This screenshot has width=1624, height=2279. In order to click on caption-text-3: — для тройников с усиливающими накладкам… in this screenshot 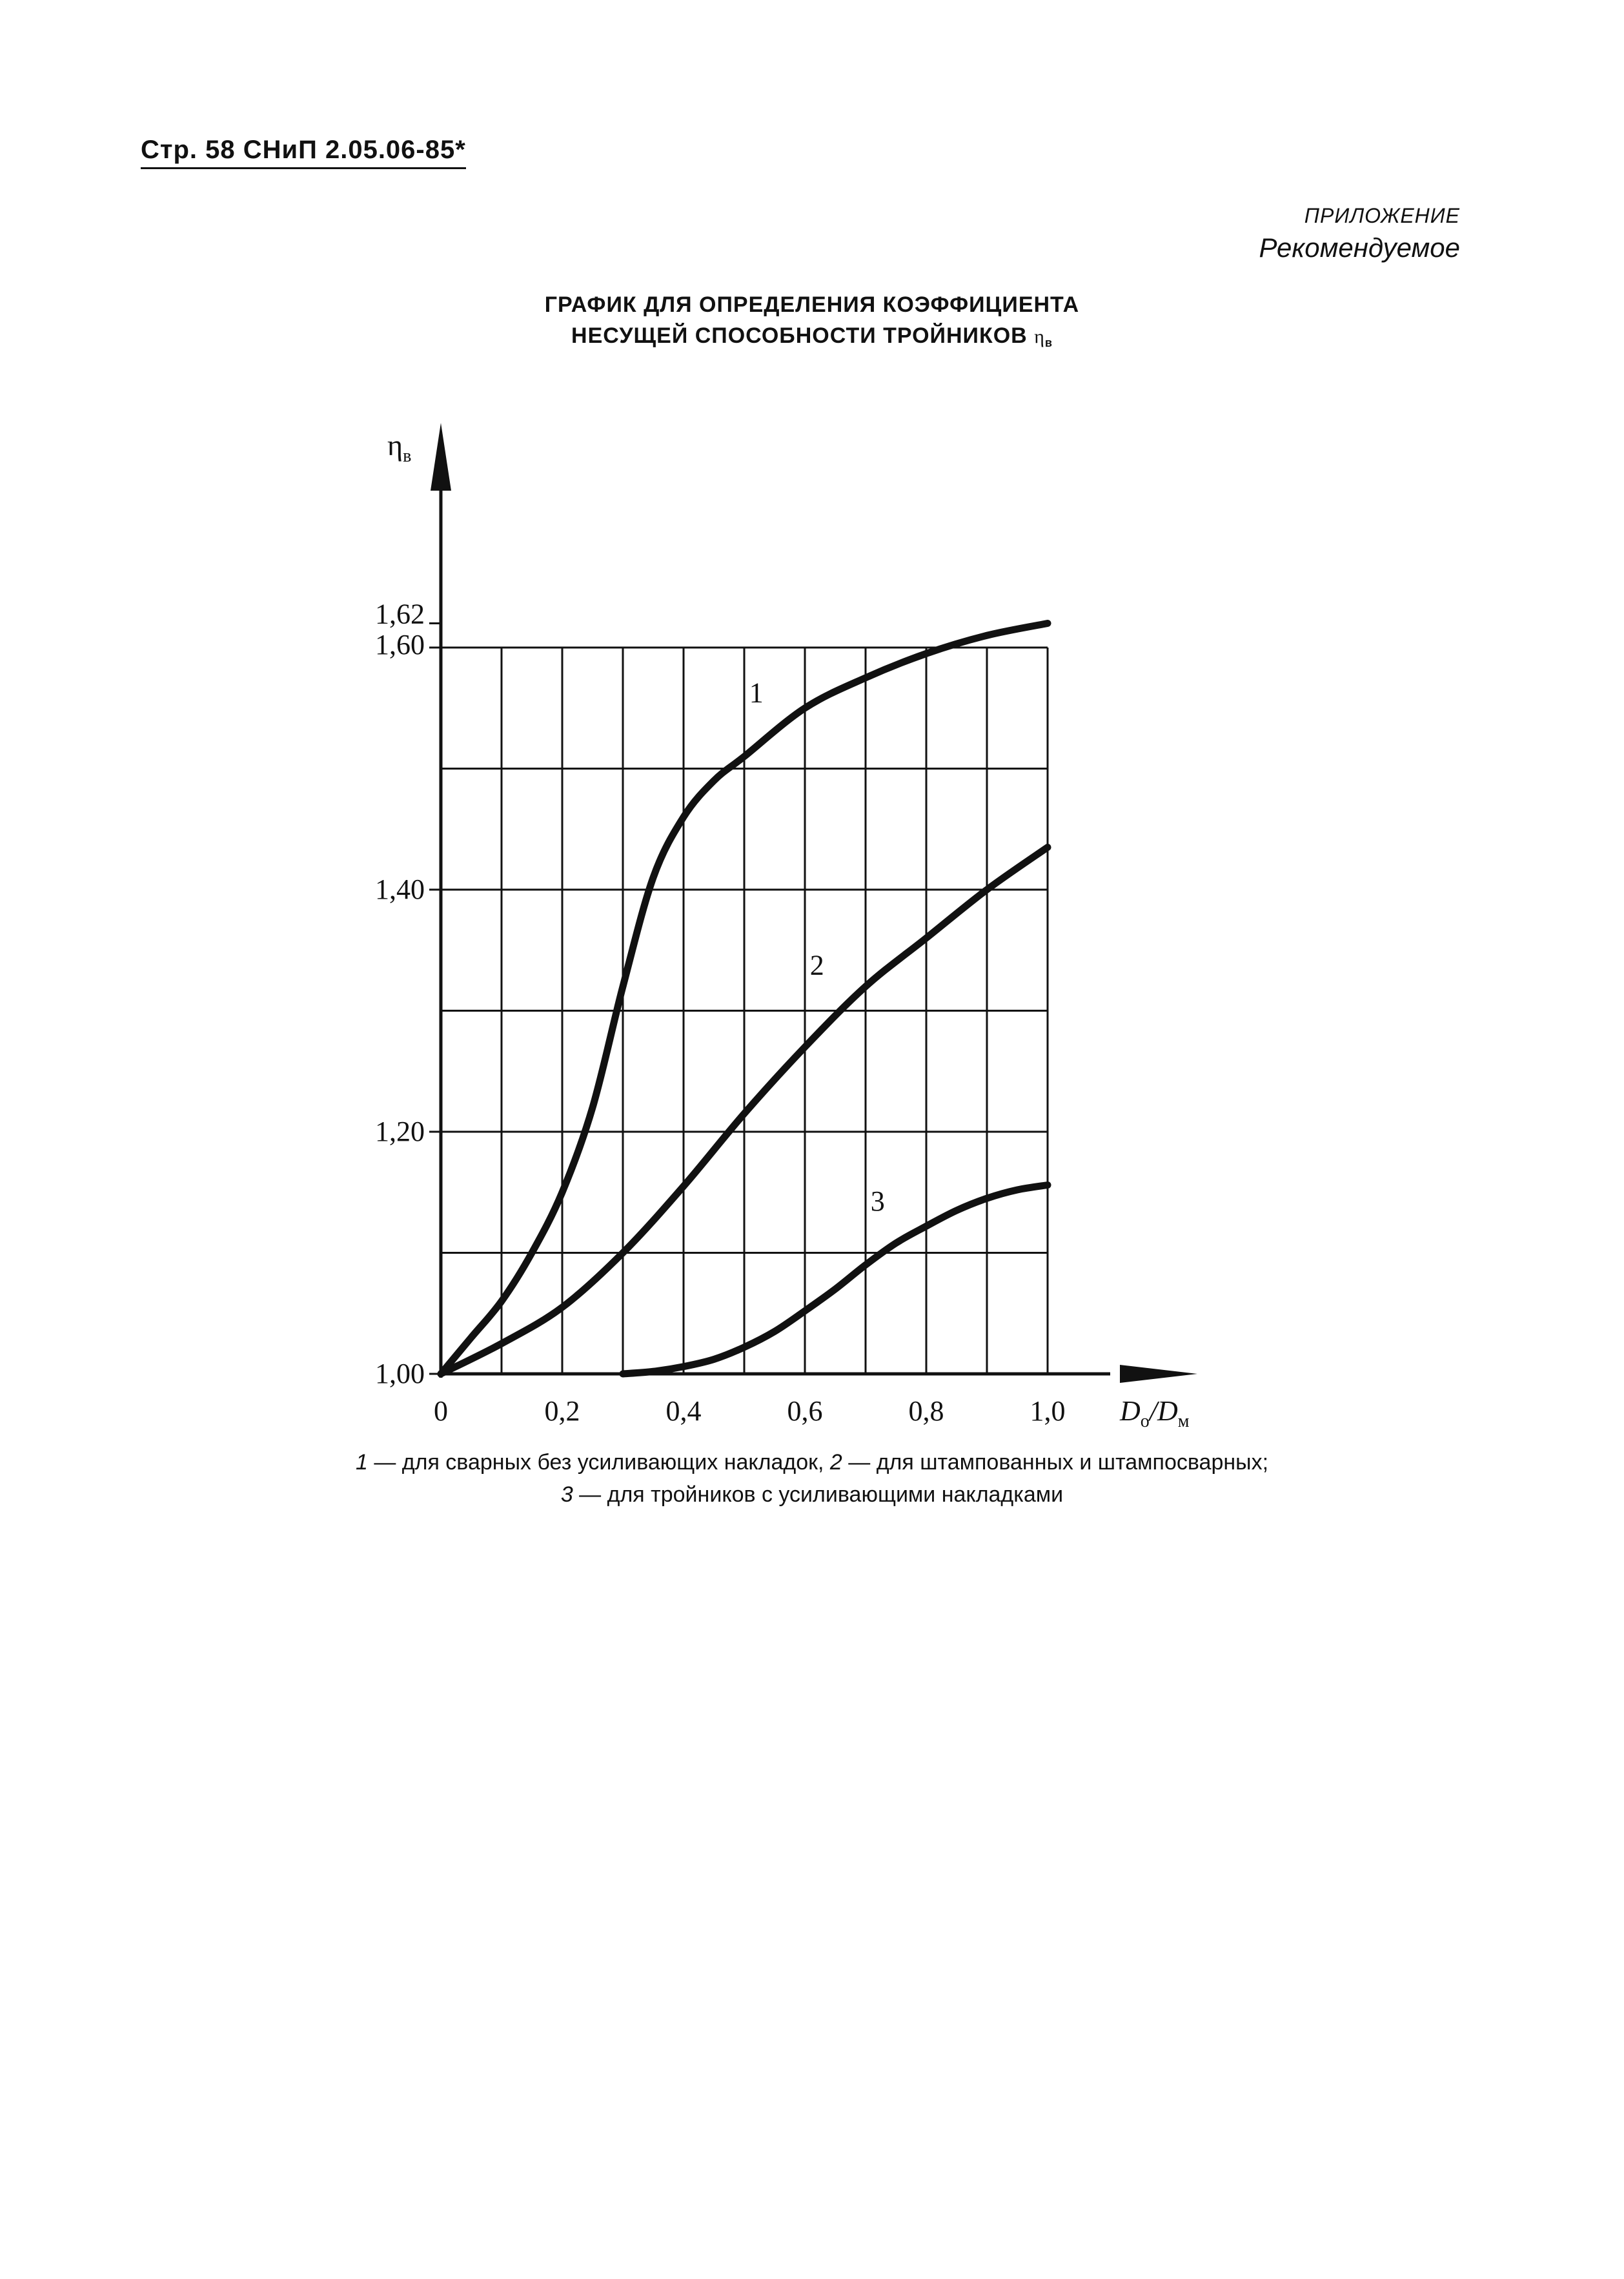, I will do `click(818, 1495)`.